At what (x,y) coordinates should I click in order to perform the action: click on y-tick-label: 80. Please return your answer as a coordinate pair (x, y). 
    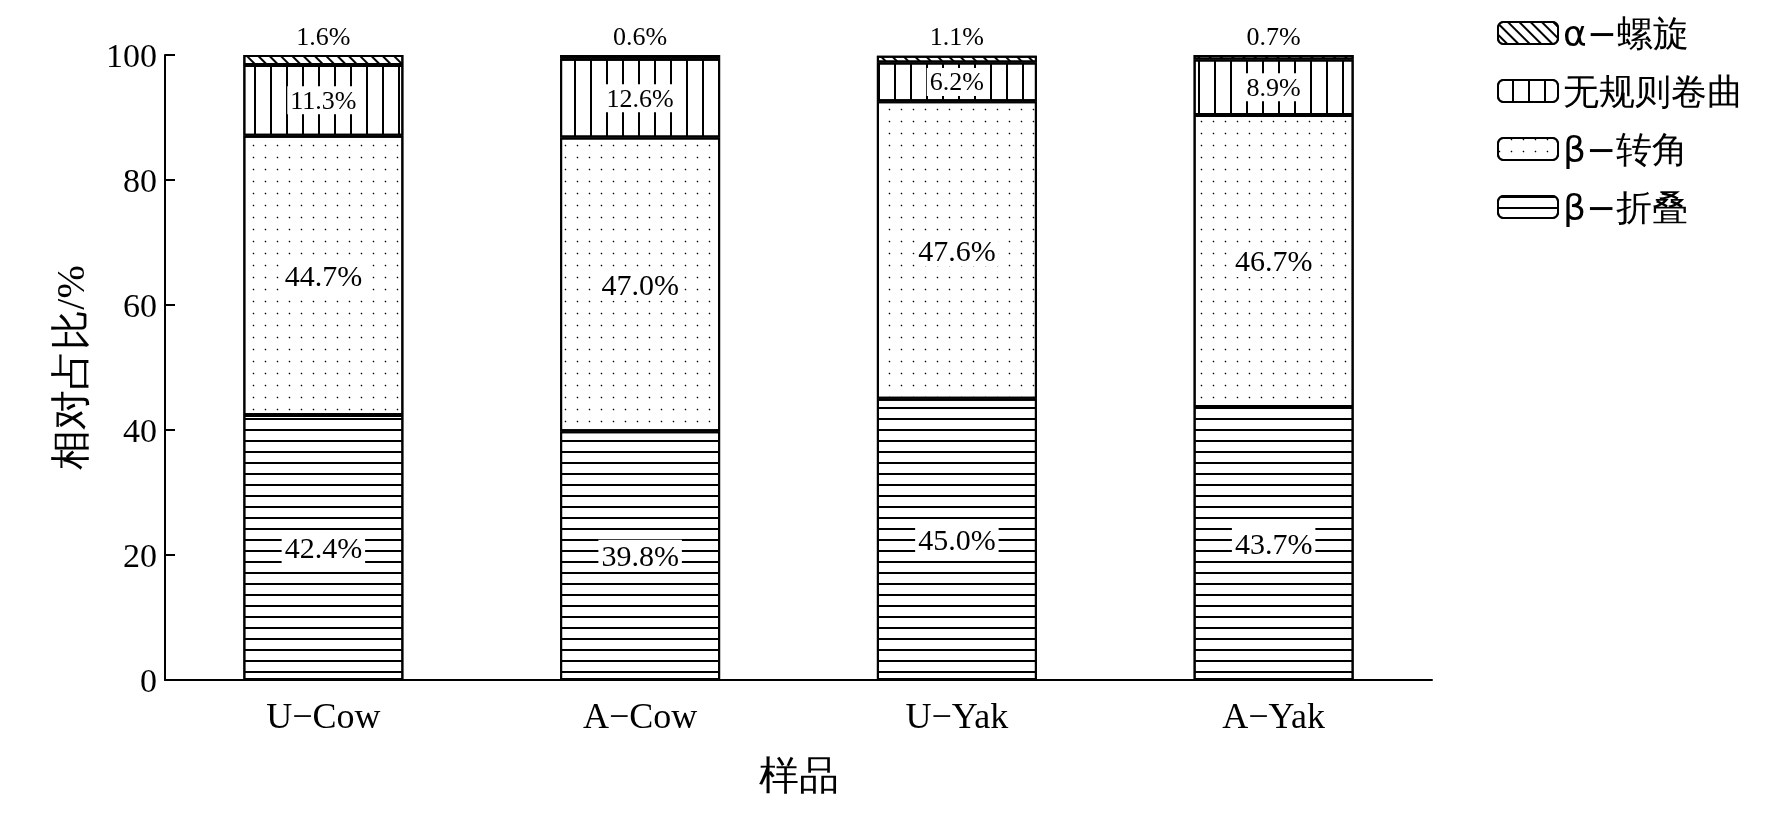
    Looking at the image, I should click on (140, 180).